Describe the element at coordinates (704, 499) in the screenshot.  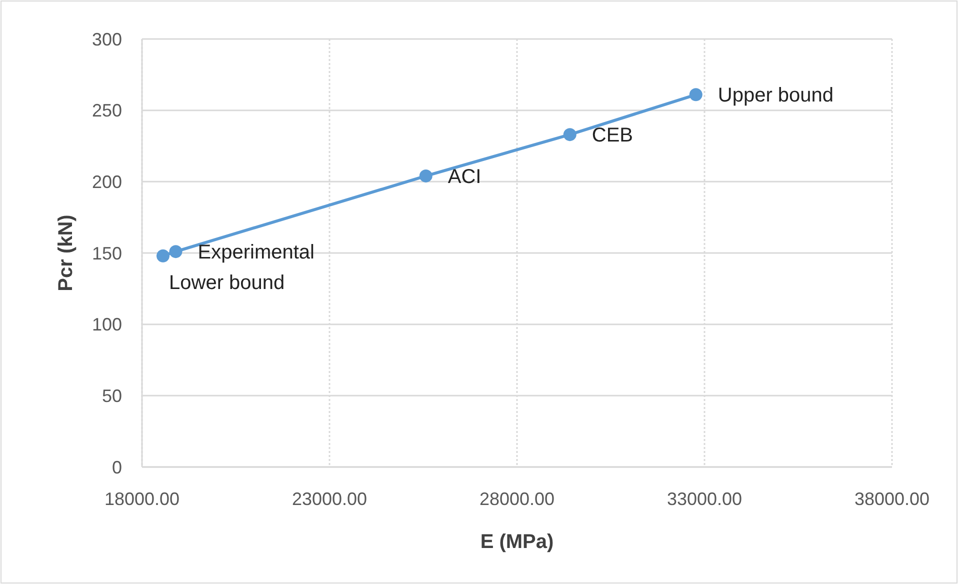
I see `x-tick-label: 33000.00` at that location.